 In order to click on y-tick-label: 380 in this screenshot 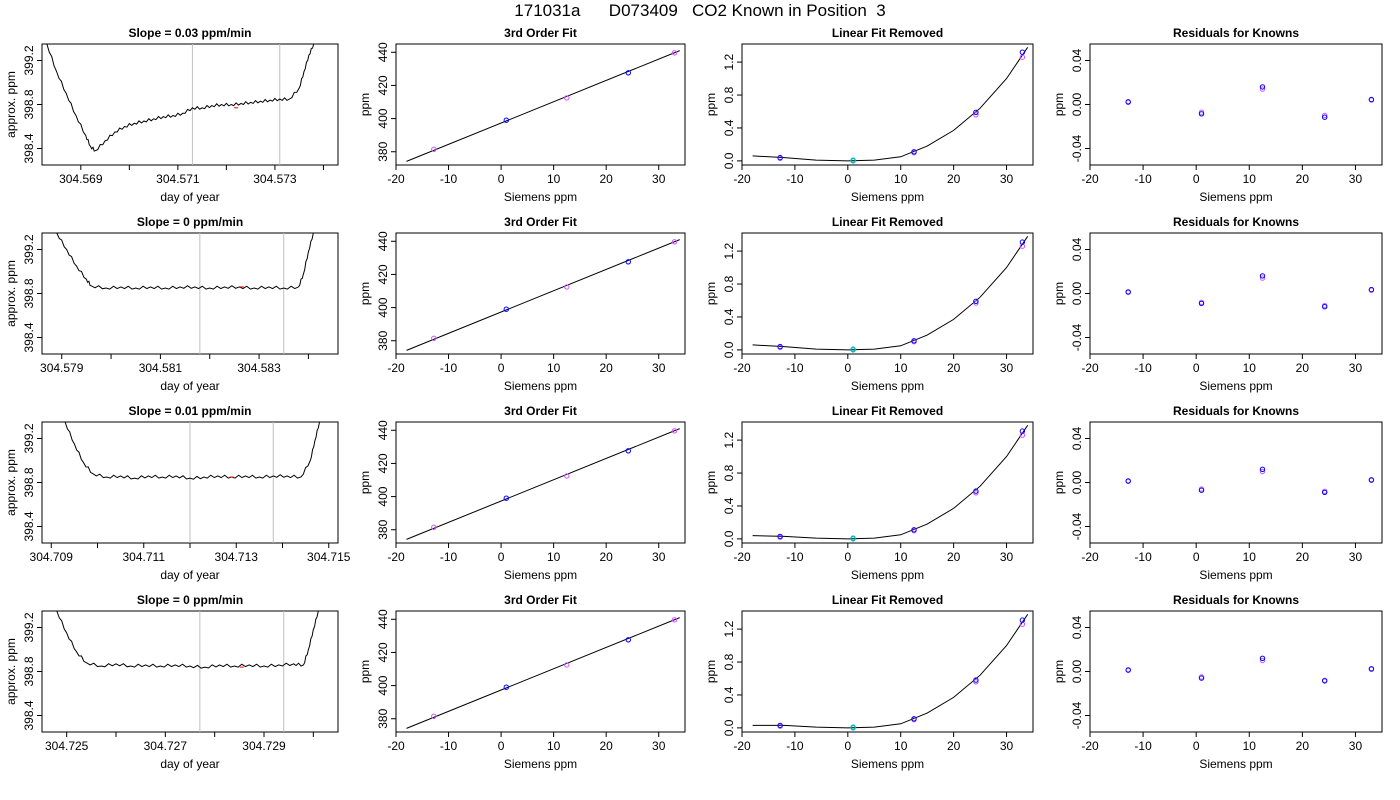, I will do `click(383, 151)`.